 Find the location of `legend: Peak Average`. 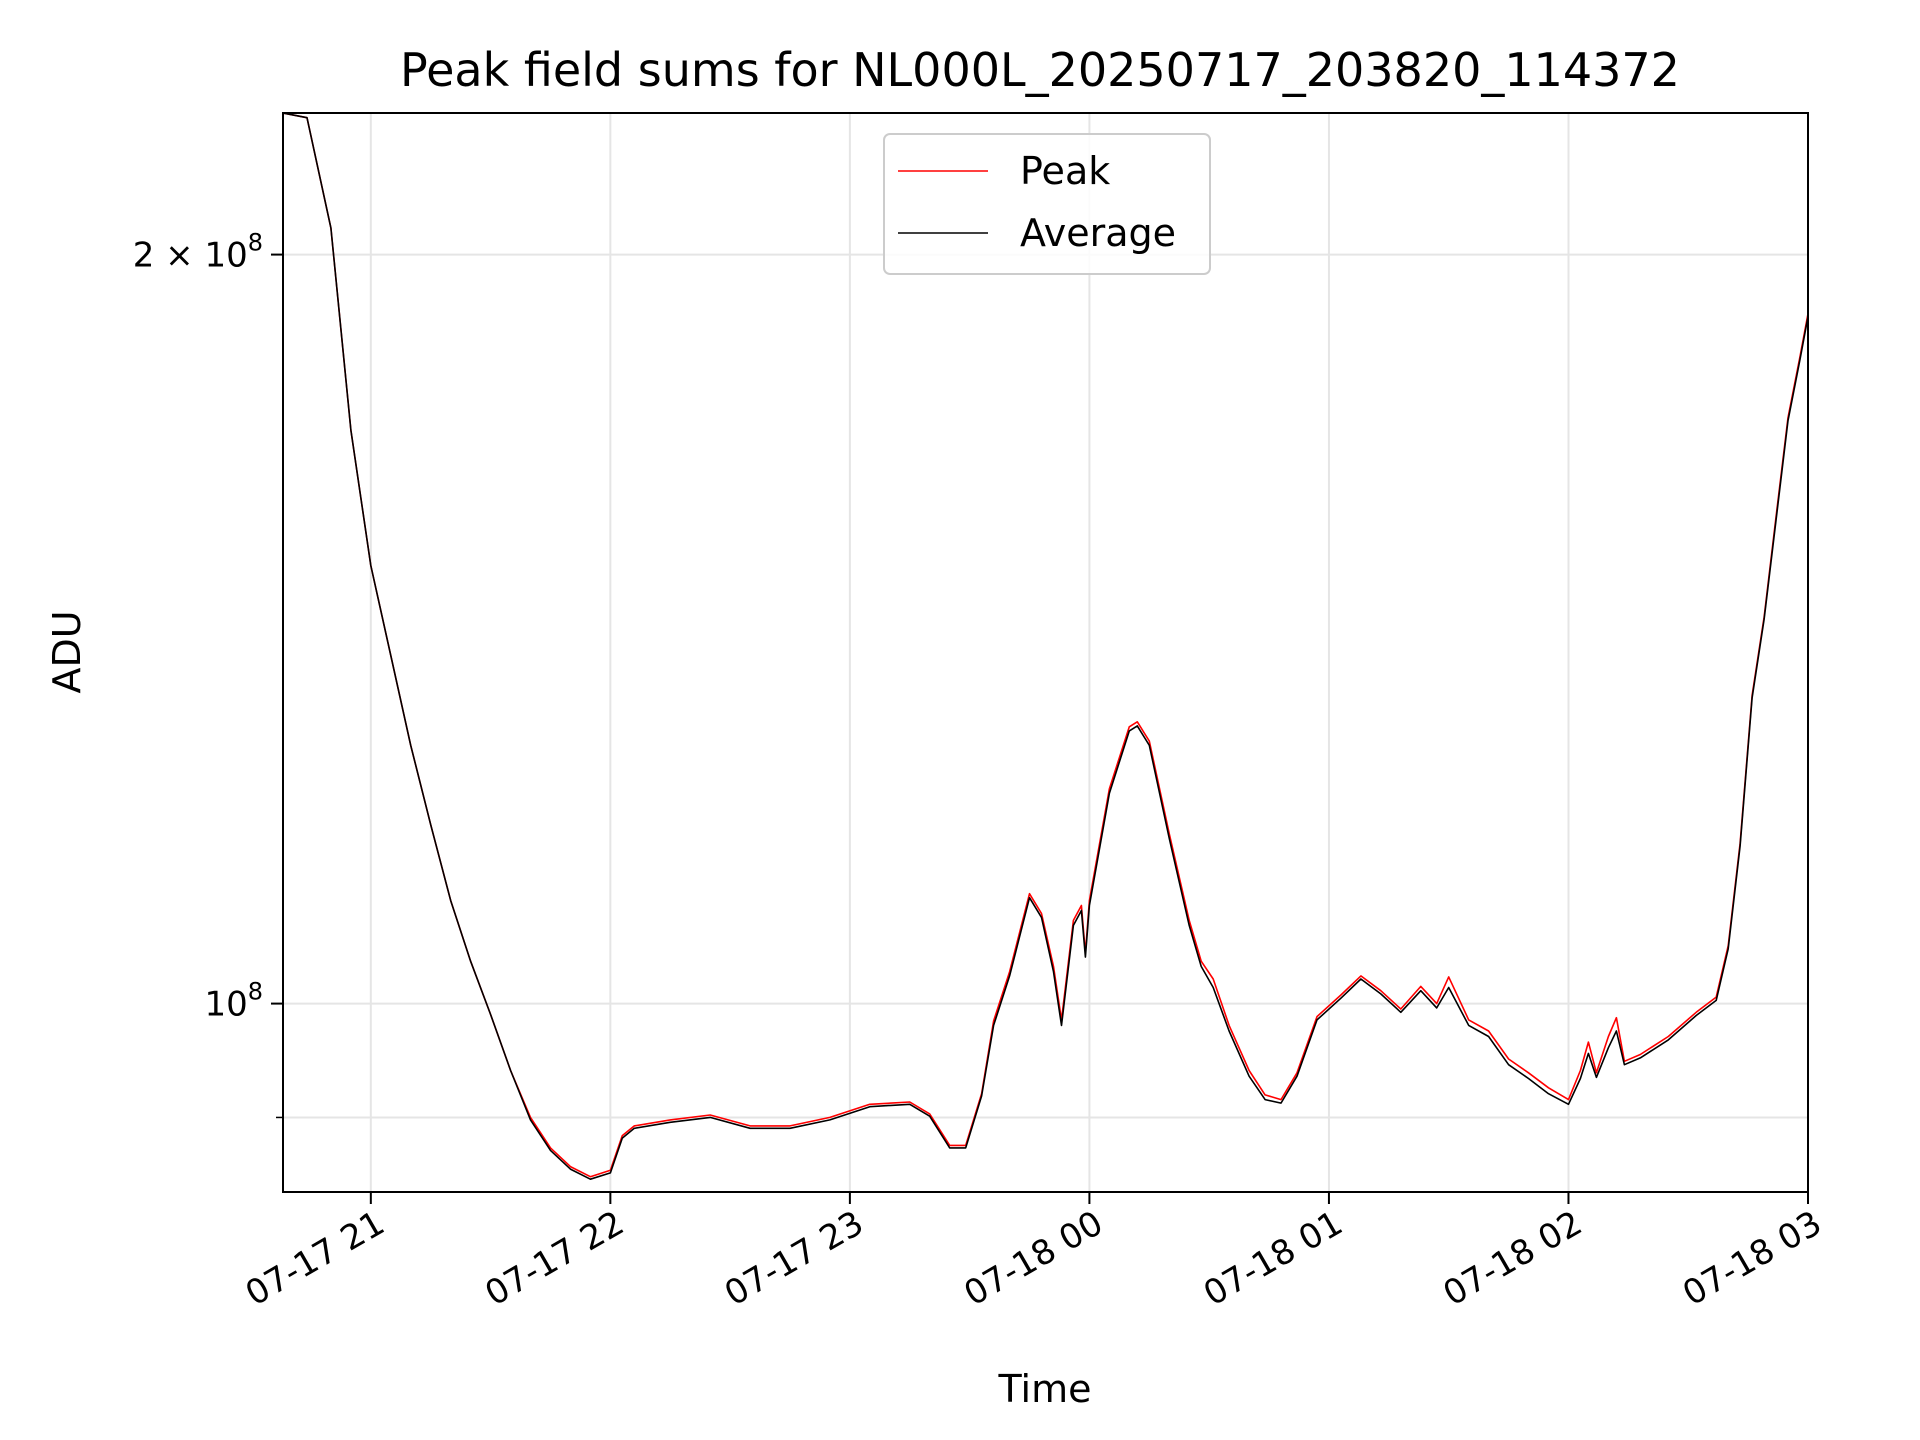

legend: Peak Average is located at coordinates (1047, 204).